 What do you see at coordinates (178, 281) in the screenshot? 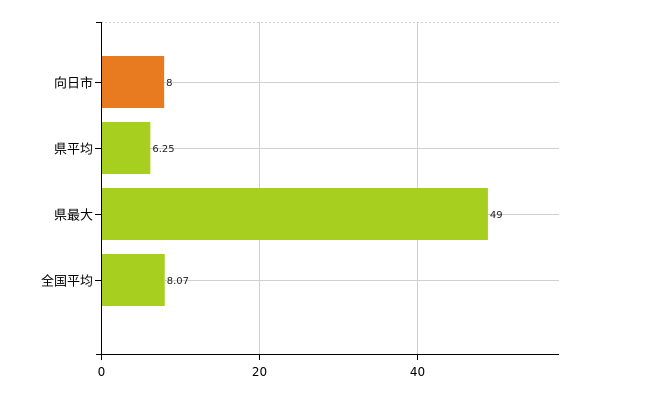
I see `data-label-4: 8.07` at bounding box center [178, 281].